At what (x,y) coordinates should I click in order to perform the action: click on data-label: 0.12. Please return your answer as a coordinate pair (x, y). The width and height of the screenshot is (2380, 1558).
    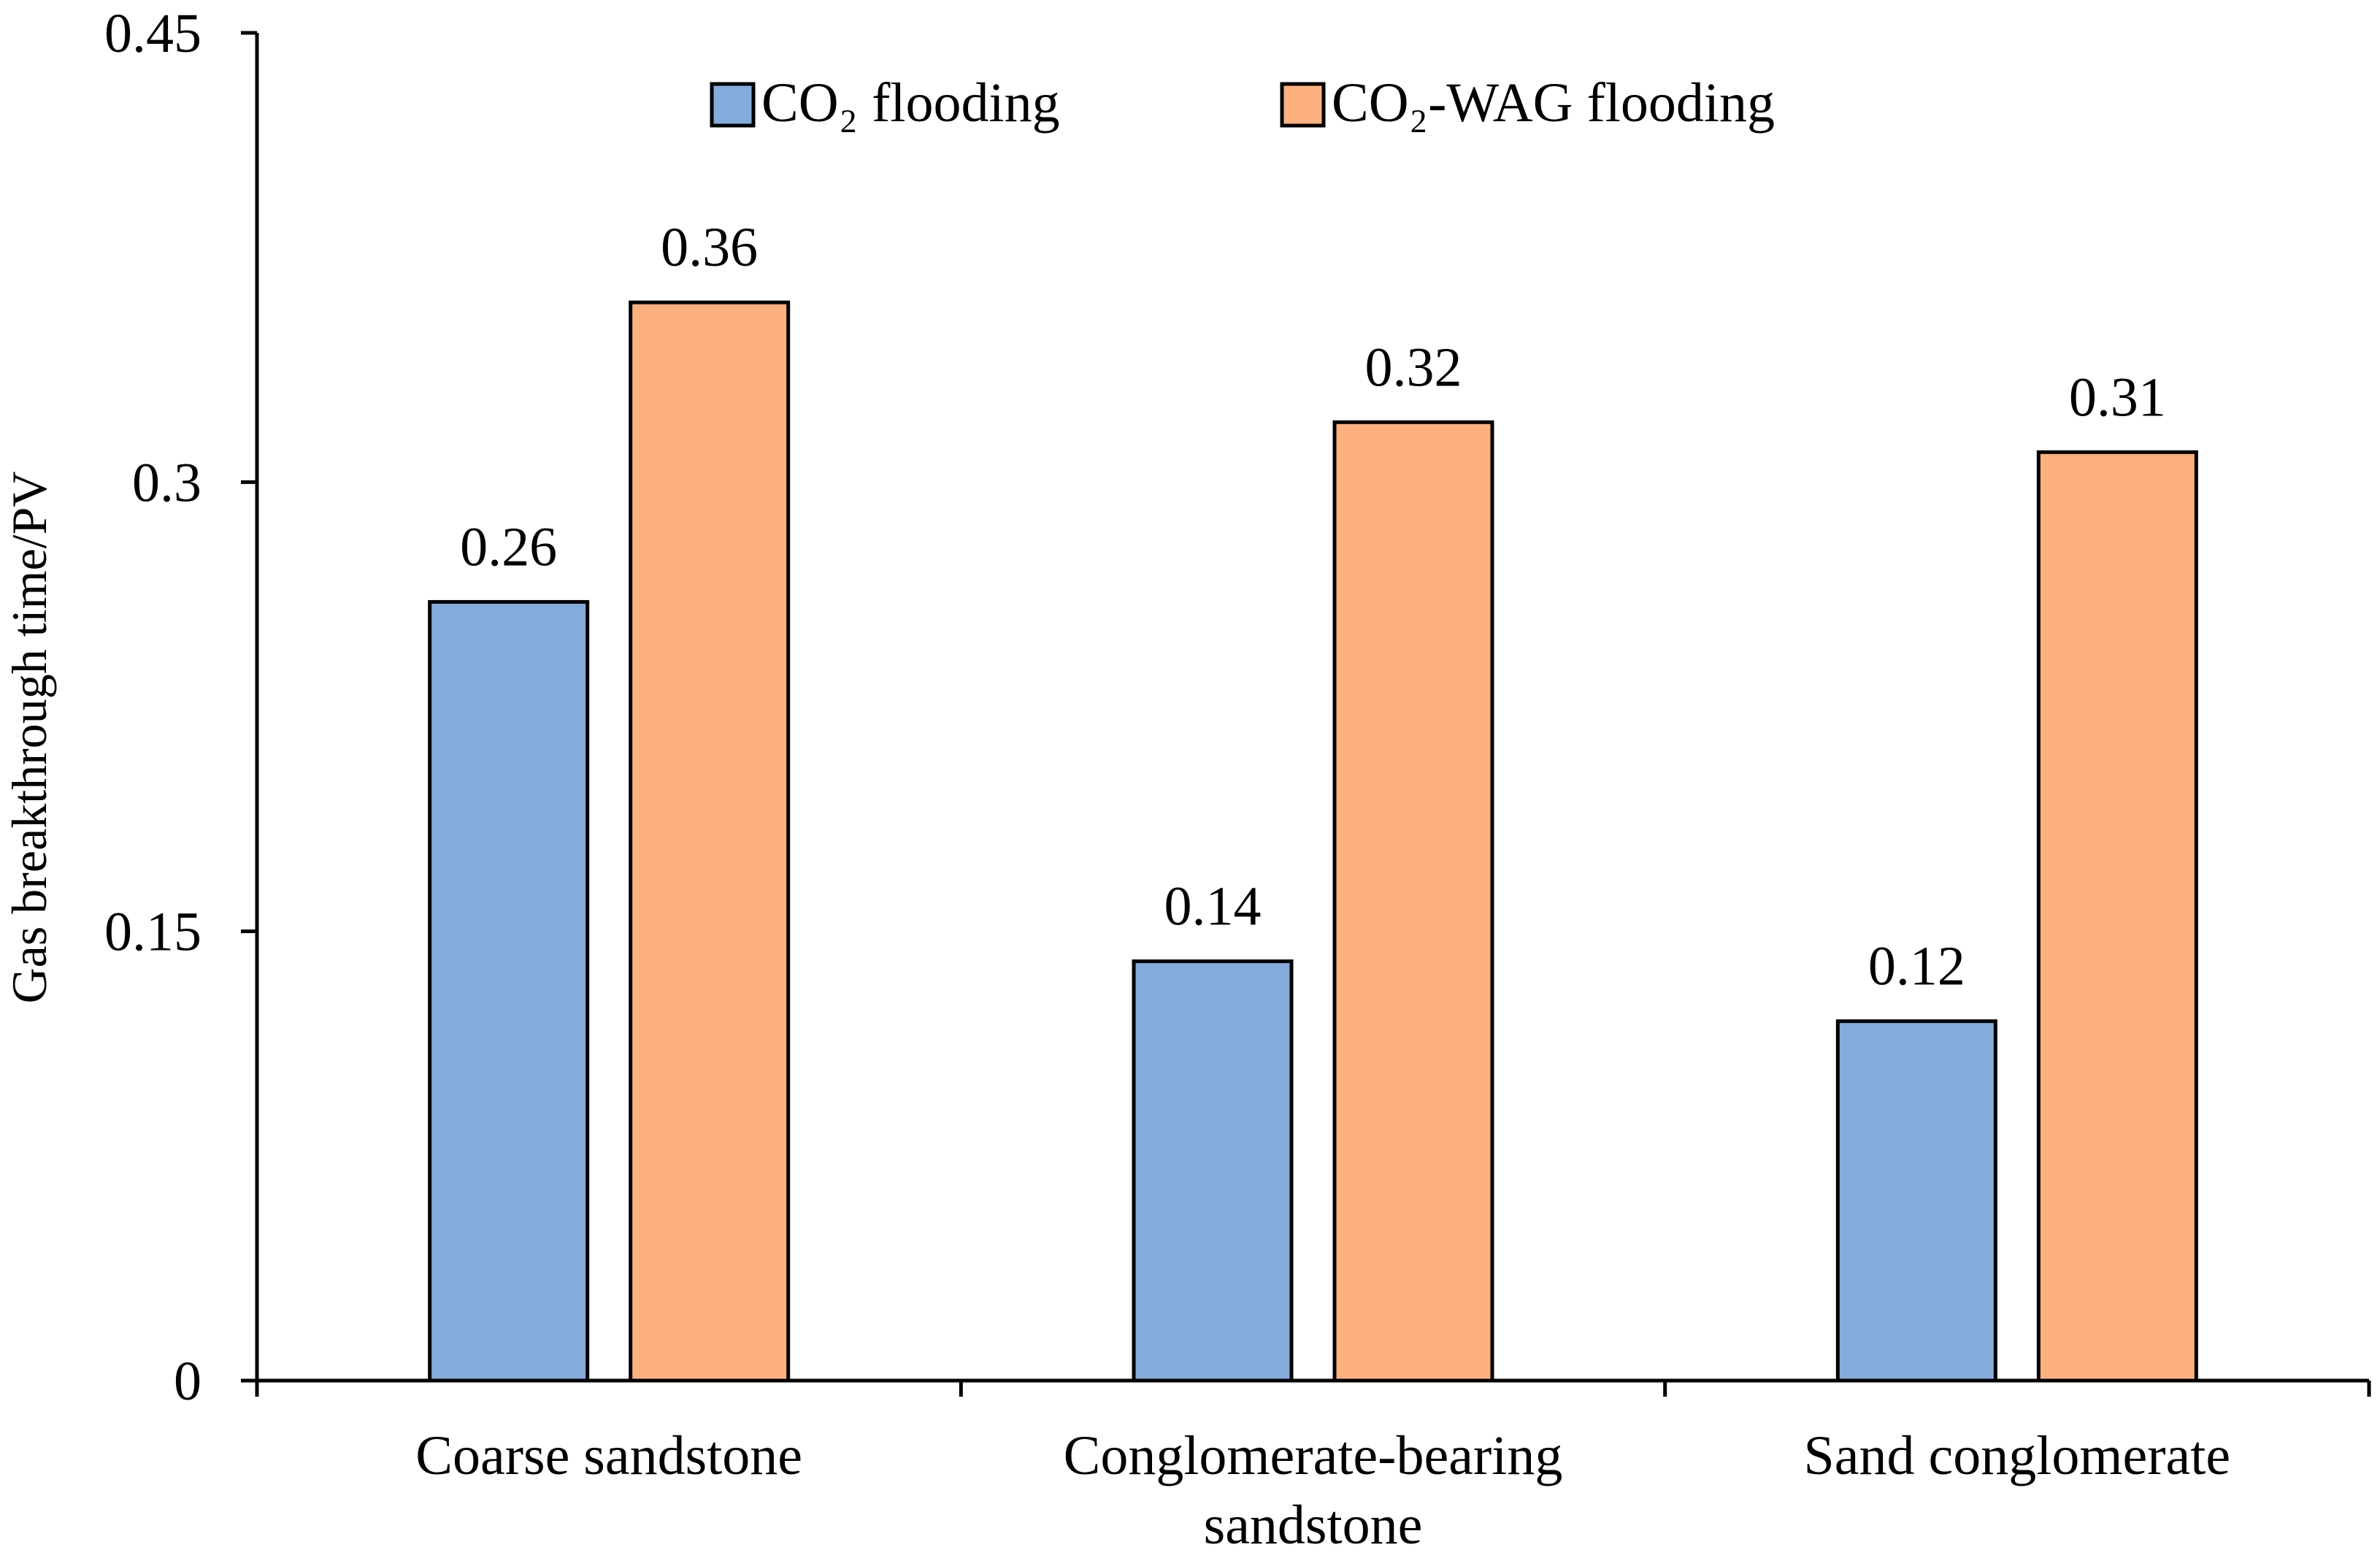
    Looking at the image, I should click on (1916, 966).